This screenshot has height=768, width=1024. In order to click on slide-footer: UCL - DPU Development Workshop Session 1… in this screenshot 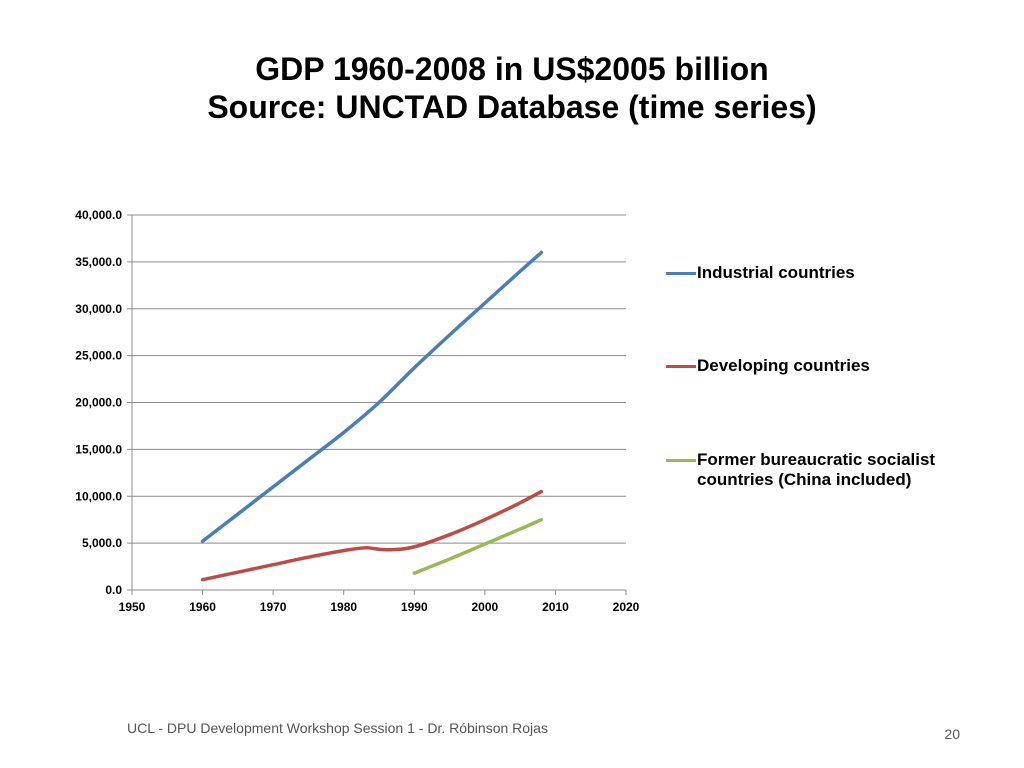, I will do `click(337, 728)`.